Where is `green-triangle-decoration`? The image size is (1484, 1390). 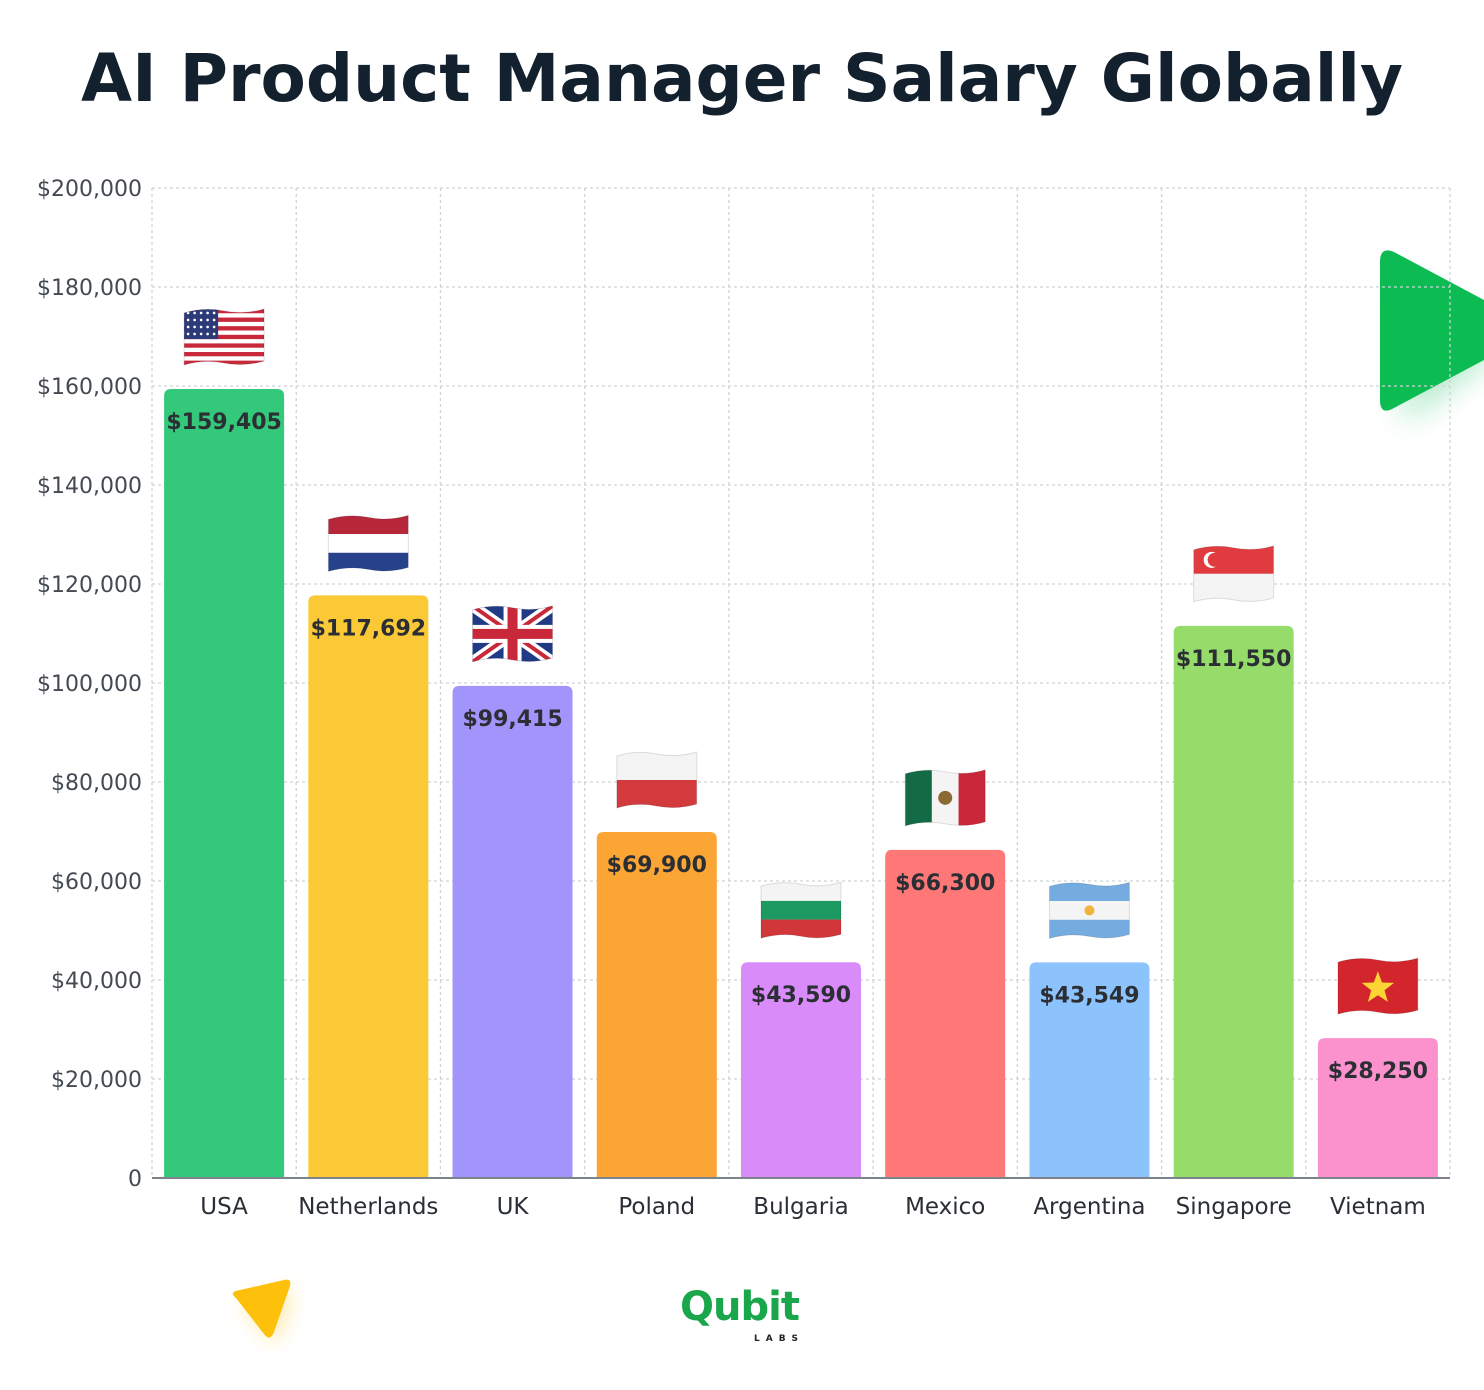 green-triangle-decoration is located at coordinates (1432, 330).